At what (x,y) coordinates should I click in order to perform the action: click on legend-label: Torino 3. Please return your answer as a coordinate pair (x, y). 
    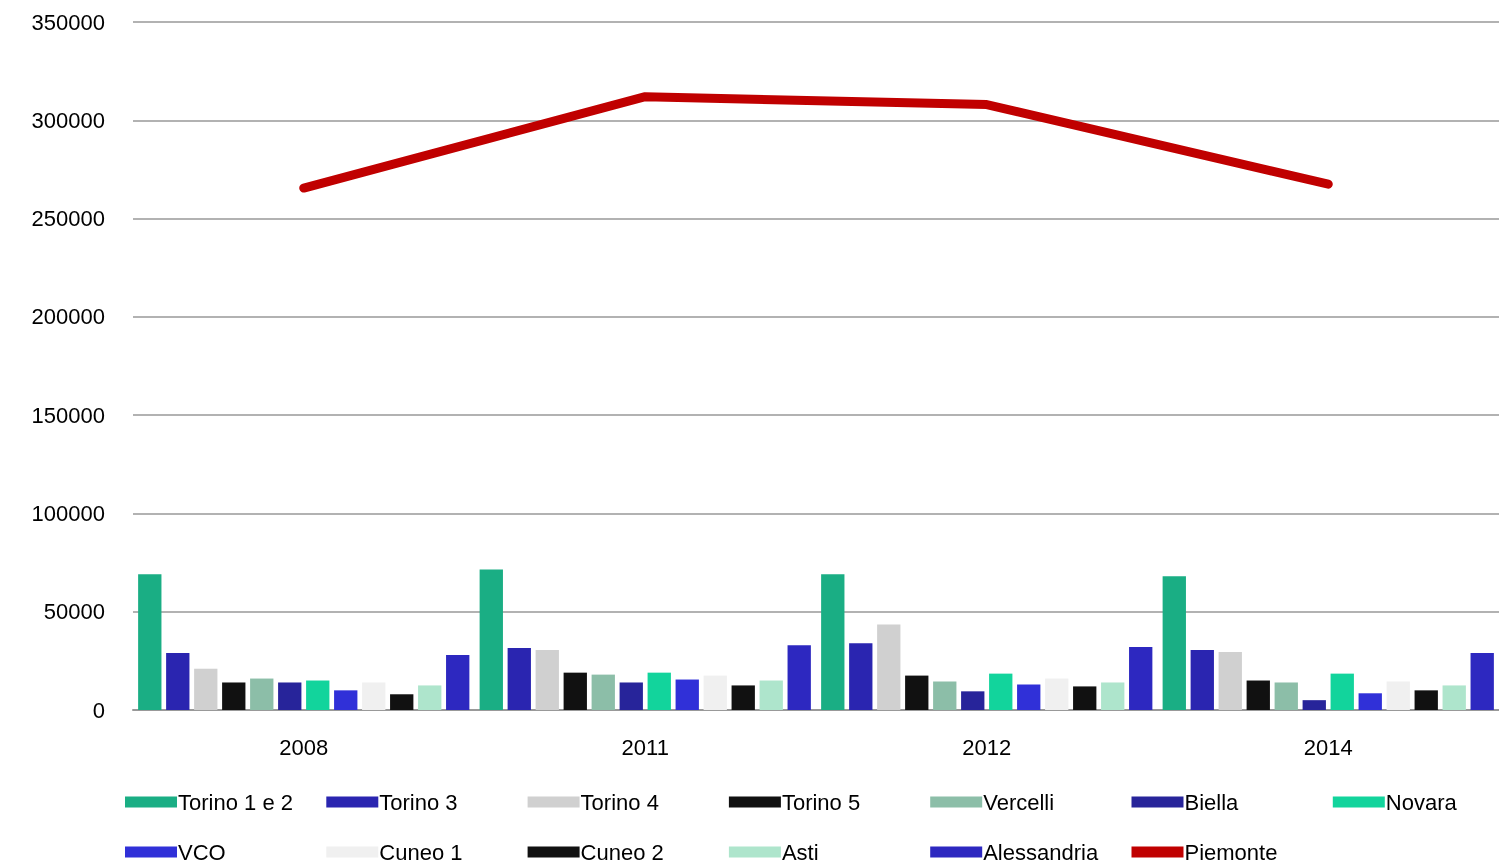
    Looking at the image, I should click on (418, 802).